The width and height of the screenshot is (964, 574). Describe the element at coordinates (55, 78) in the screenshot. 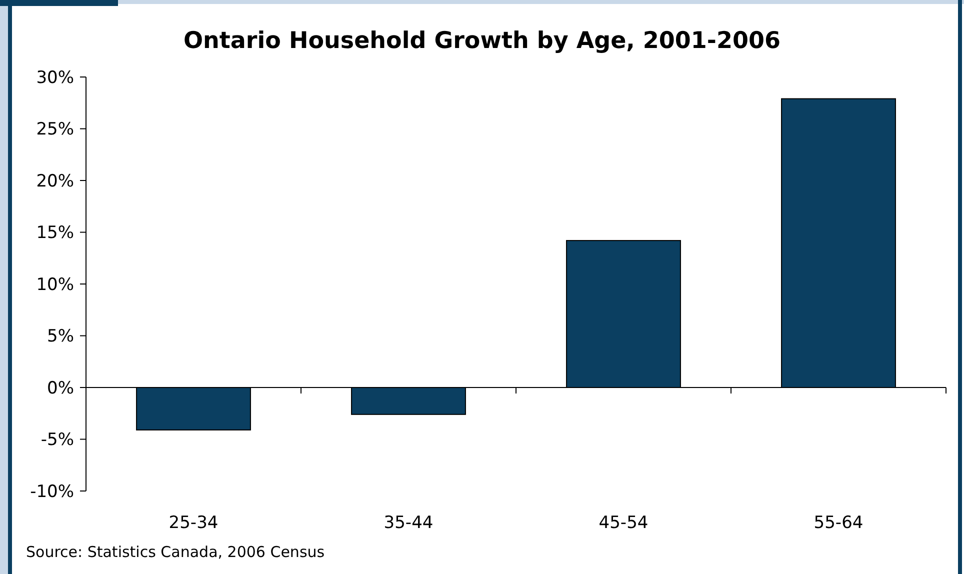

I see `y-tick-label: 30%` at that location.